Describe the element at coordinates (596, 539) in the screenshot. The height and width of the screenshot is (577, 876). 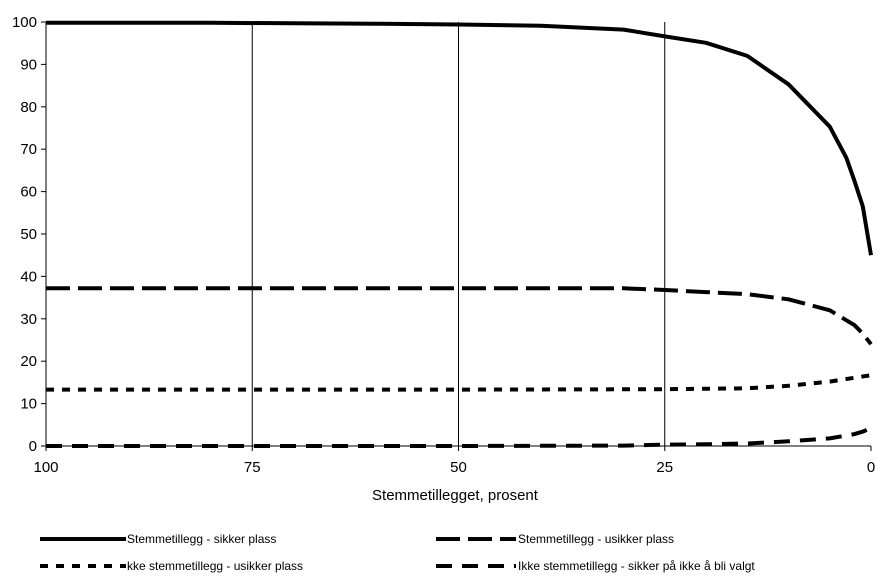
I see `legend-label-2: Stemmetillegg - usikker plass` at that location.